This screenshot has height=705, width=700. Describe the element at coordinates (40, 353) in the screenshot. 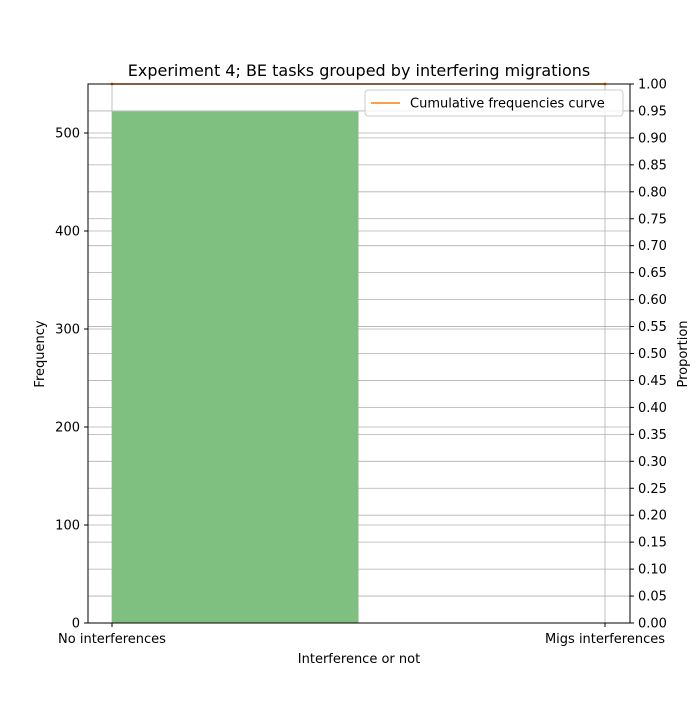

I see `y-axis-label: Frequency` at that location.